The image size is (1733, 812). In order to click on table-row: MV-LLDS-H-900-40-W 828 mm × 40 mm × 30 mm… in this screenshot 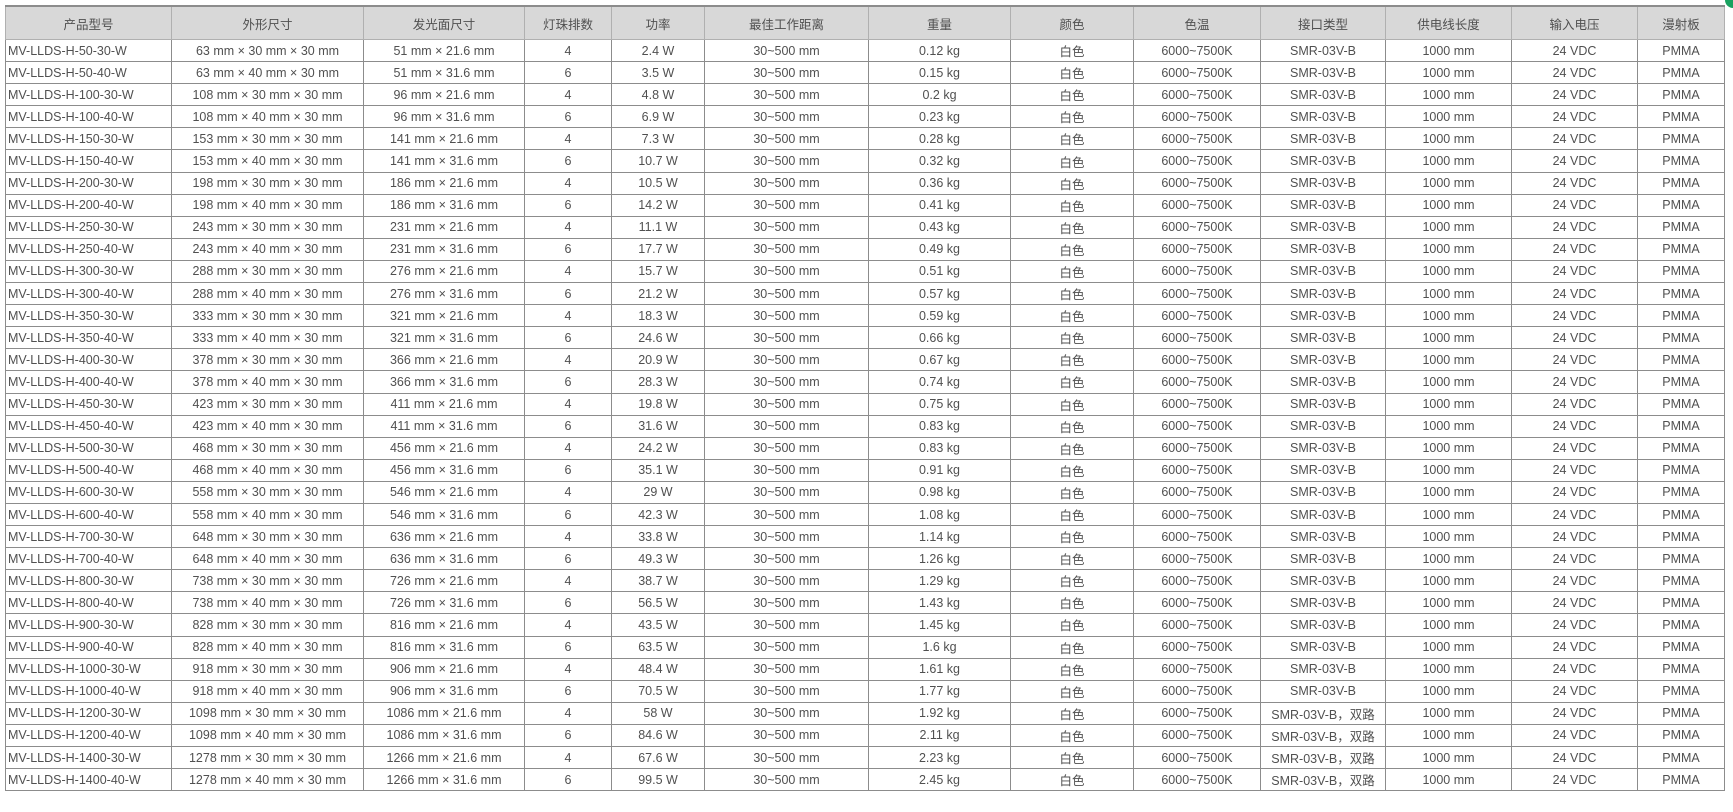, I will do `click(865, 647)`.